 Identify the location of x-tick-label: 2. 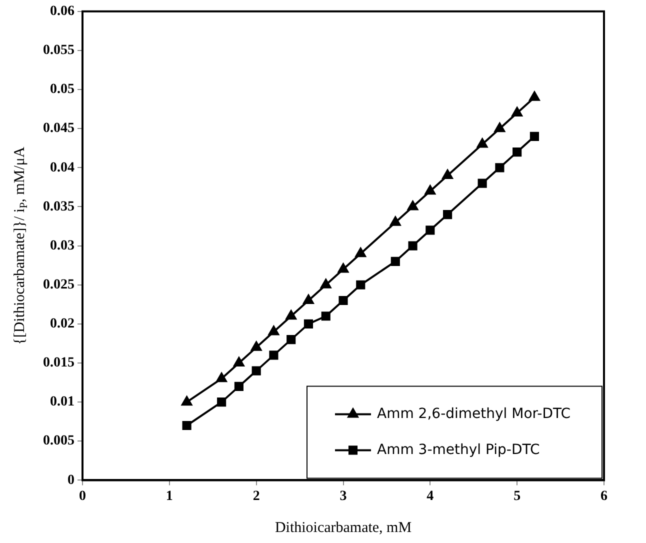
(256, 496).